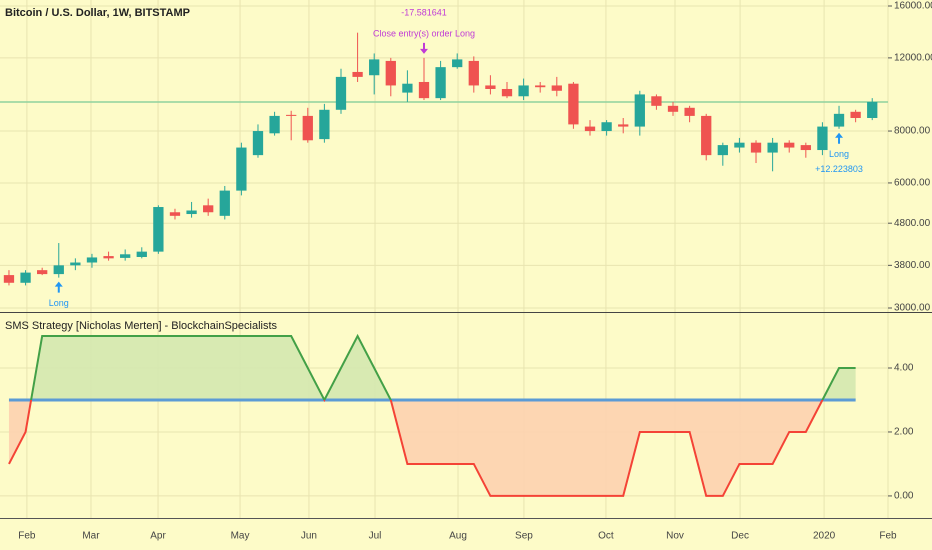  Describe the element at coordinates (740, 536) in the screenshot. I see `x-tick-label: Dec` at that location.